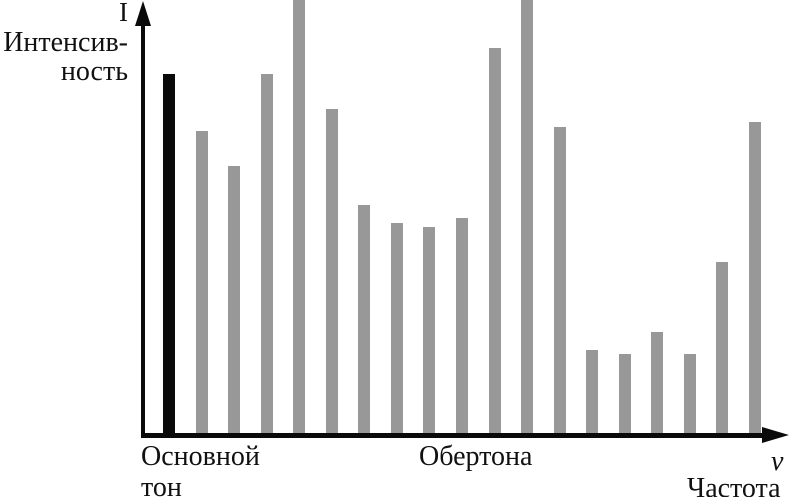  Describe the element at coordinates (734, 485) in the screenshot. I see `x-axis-name: Частота` at that location.